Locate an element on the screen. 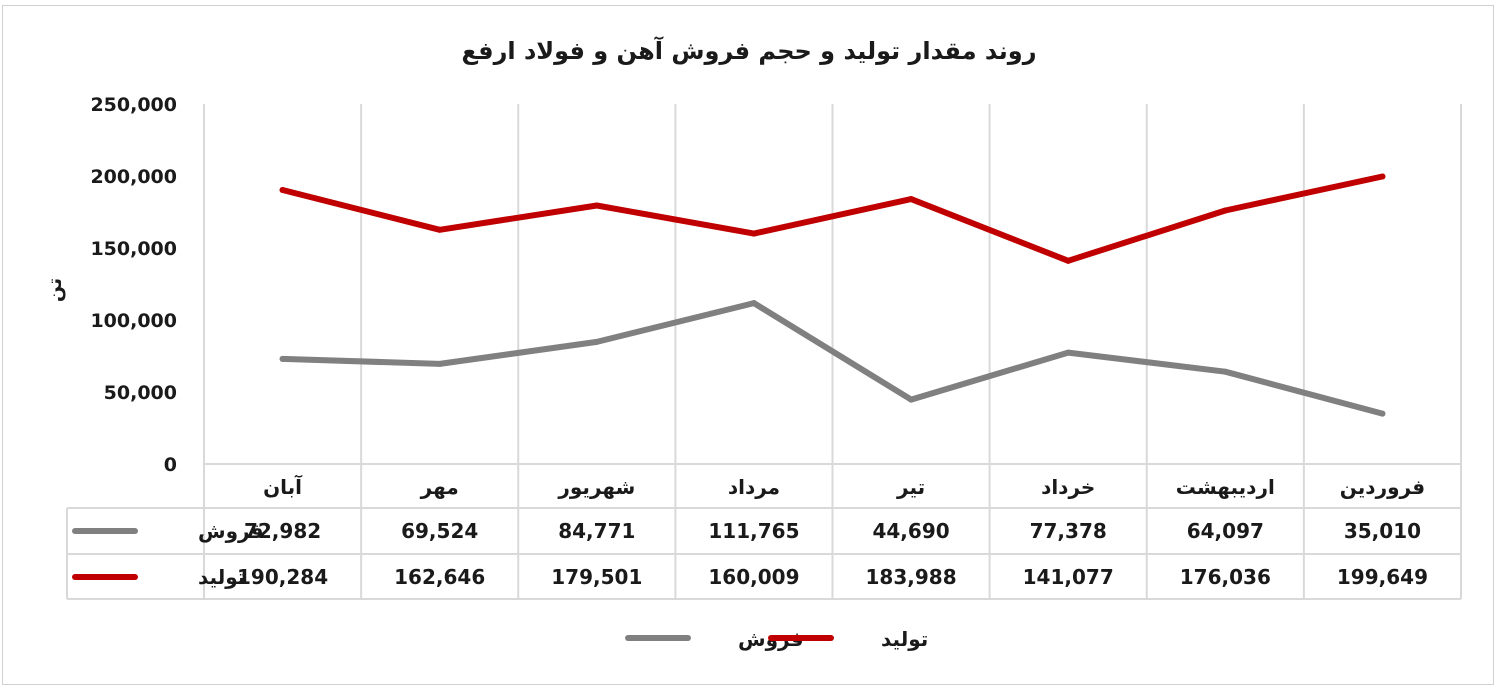 Image resolution: width=1498 pixels, height=690 pixels. table-cell-value: 190,284 is located at coordinates (282, 577).